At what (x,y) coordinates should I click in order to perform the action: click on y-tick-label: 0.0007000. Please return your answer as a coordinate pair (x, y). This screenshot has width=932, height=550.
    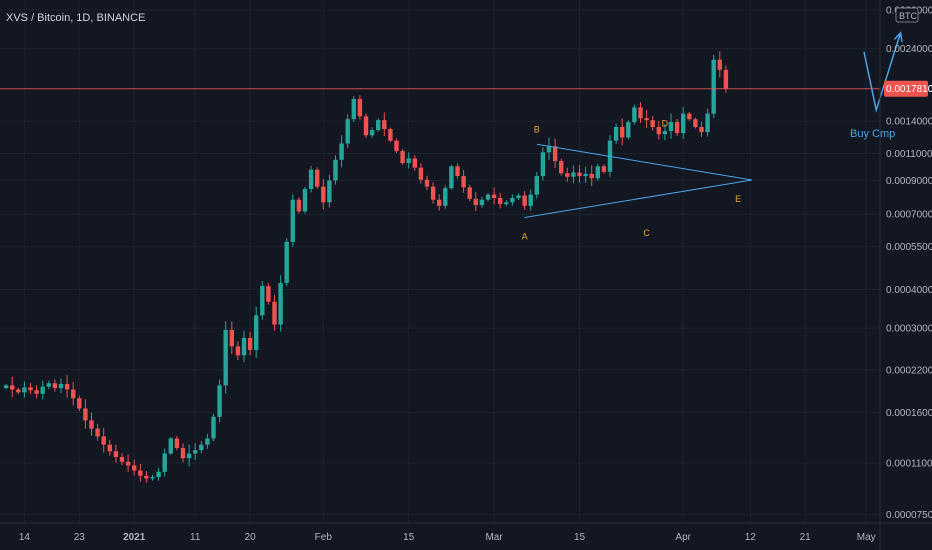
    Looking at the image, I should click on (909, 215).